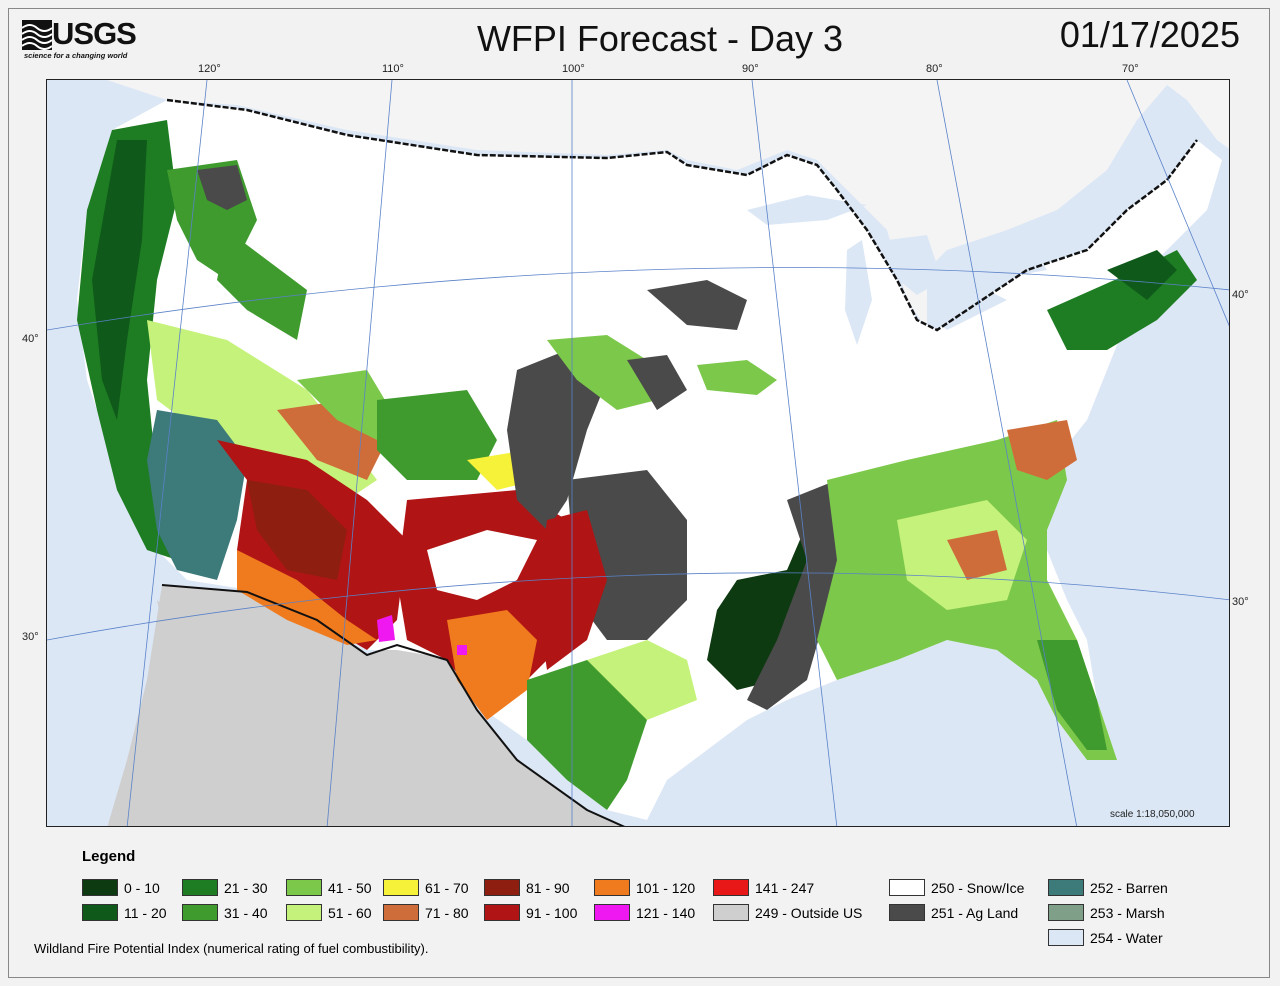  I want to click on legend-label: 0 - 10, so click(142, 887).